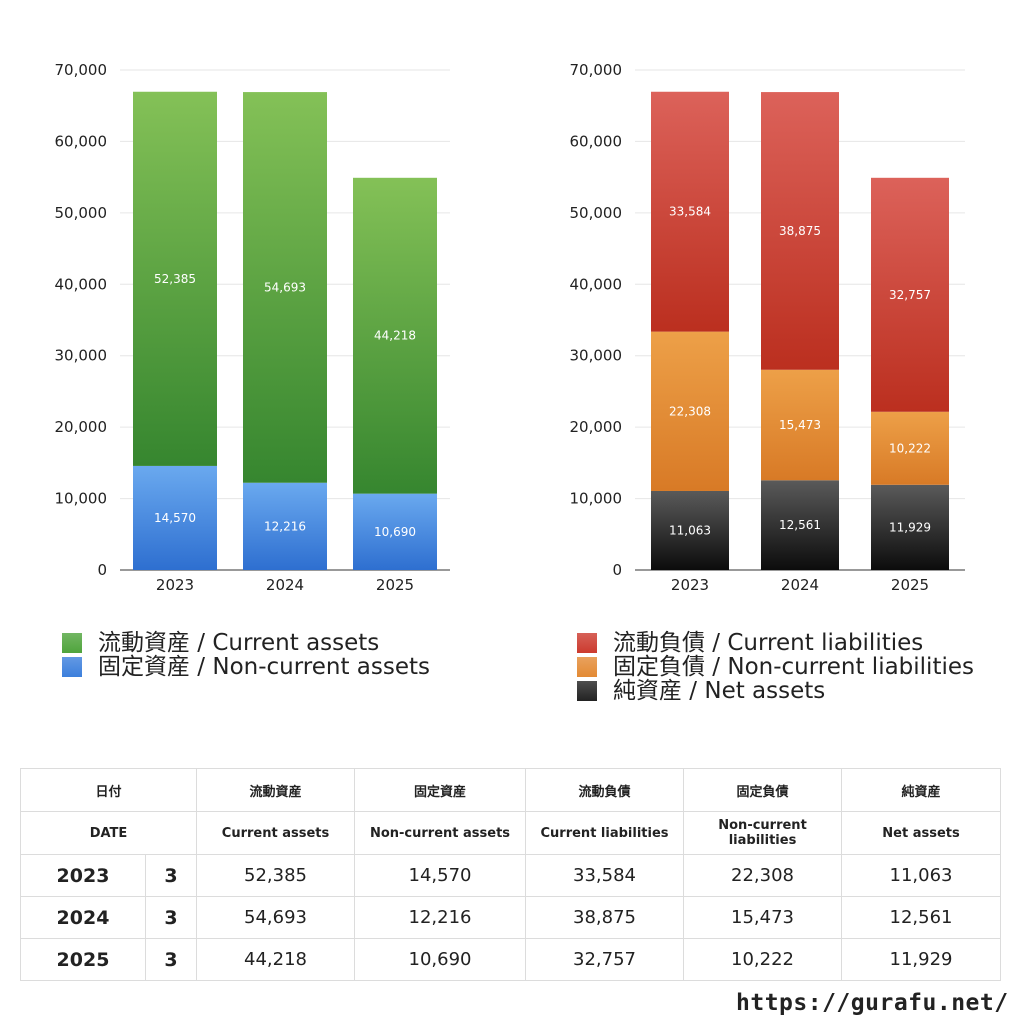 The height and width of the screenshot is (1024, 1024). I want to click on assets-data-label: 52,385, so click(175, 279).